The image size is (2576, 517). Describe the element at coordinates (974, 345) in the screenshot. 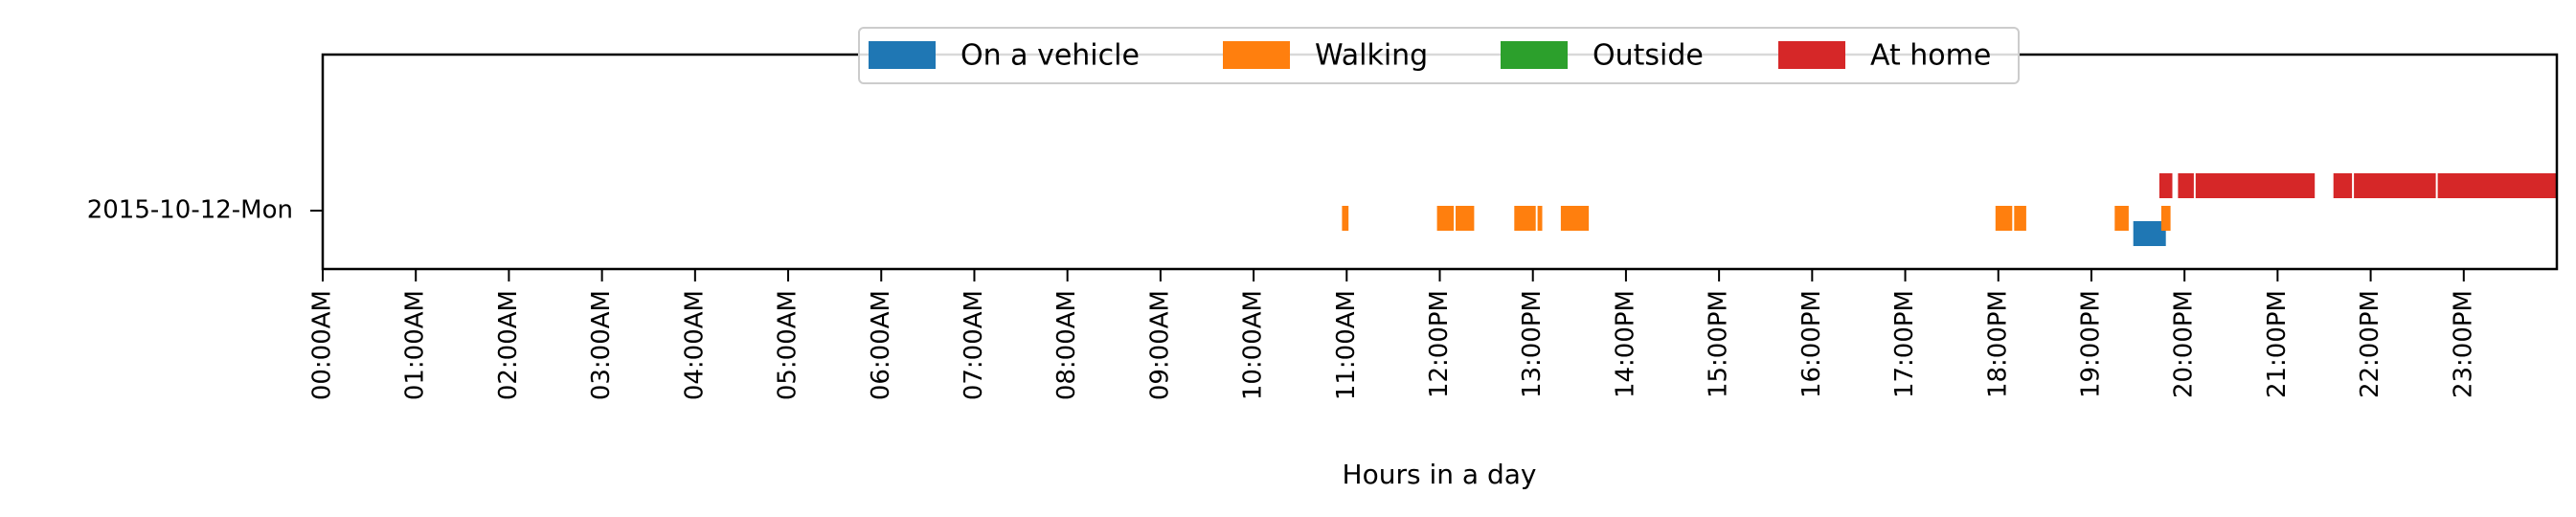

I see `x-tick-label: 07:00AM` at that location.